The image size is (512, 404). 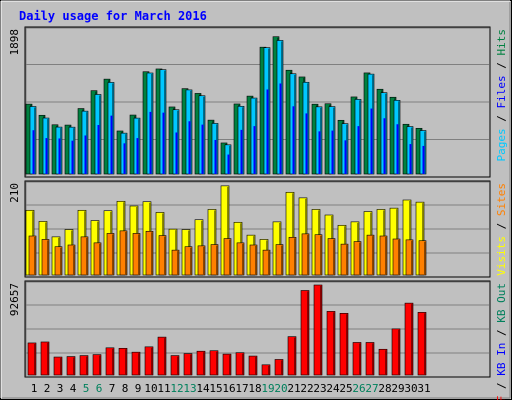 I want to click on ylabel-middle-part-1: Visits, so click(x=501, y=256).